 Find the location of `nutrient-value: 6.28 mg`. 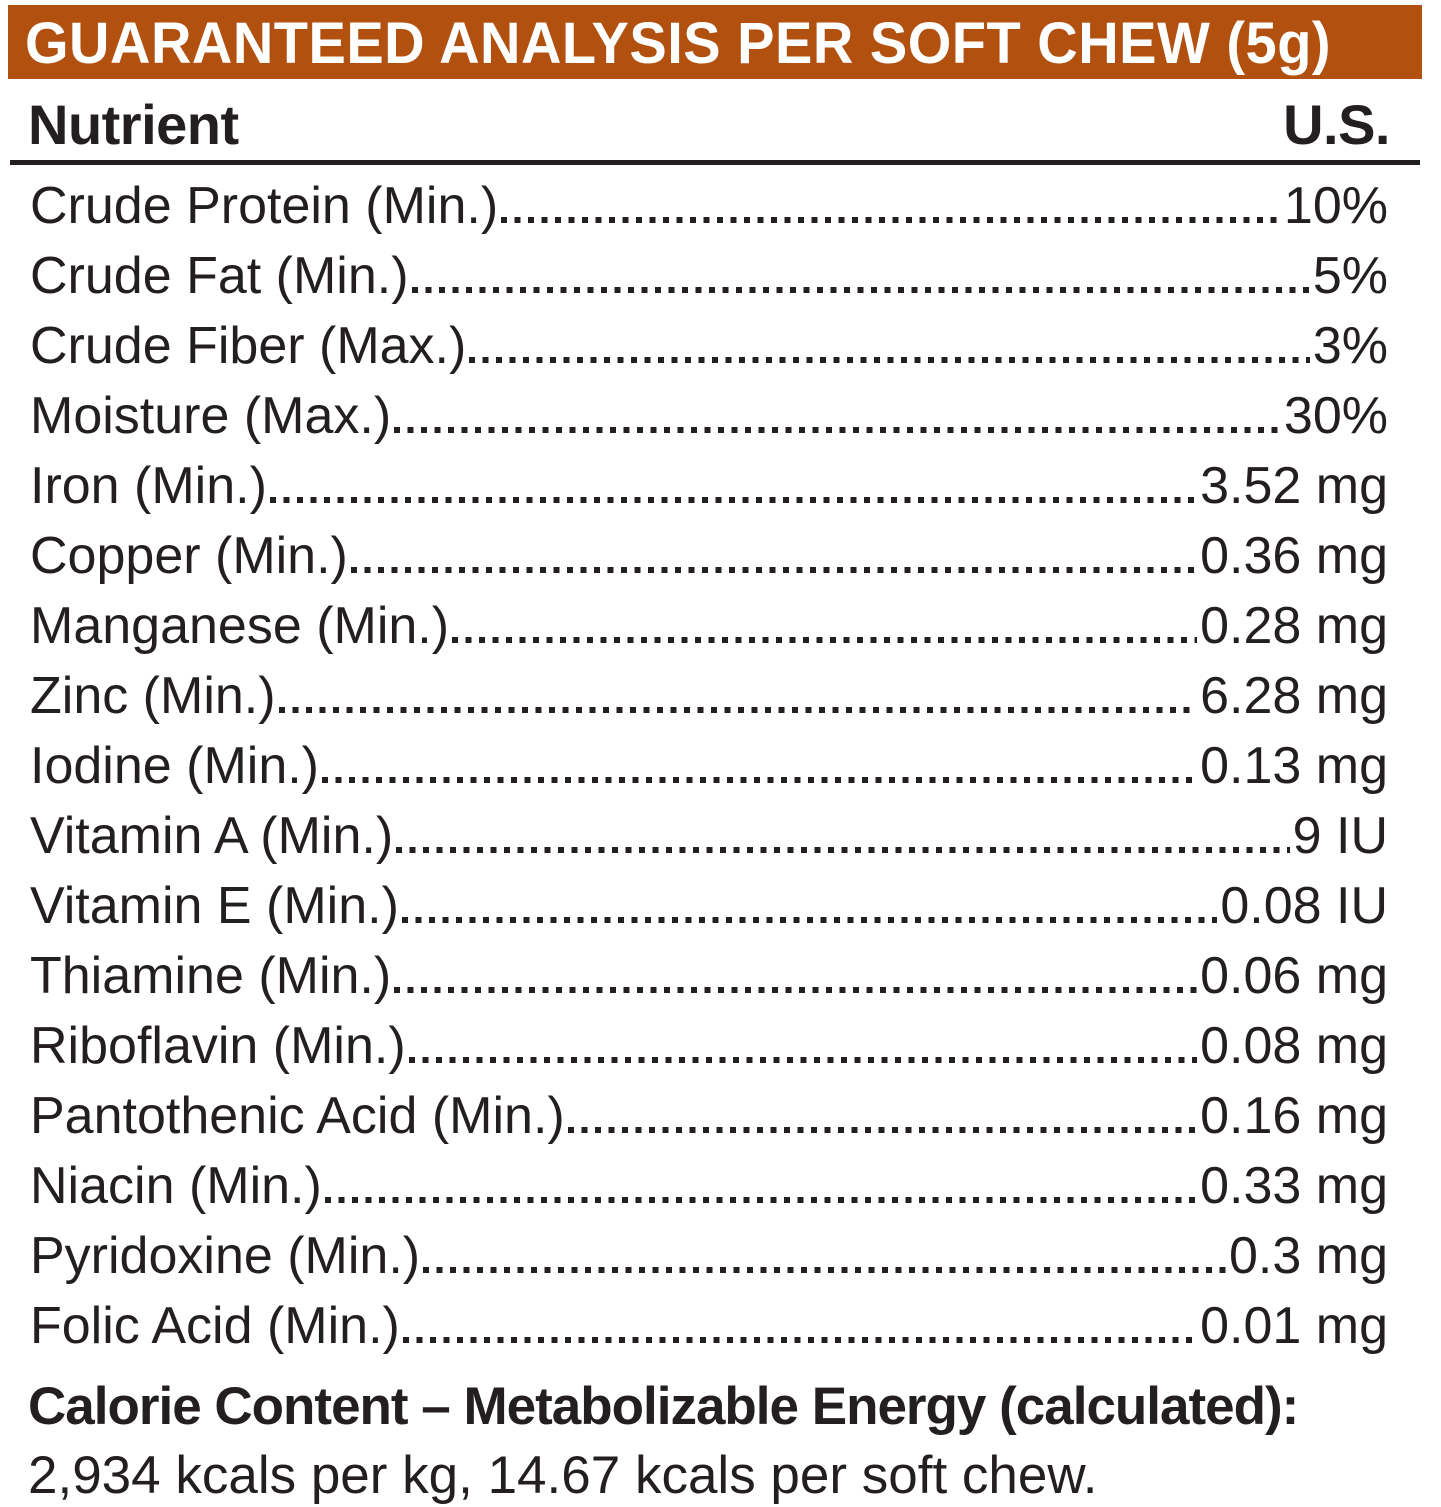

nutrient-value: 6.28 mg is located at coordinates (1294, 696).